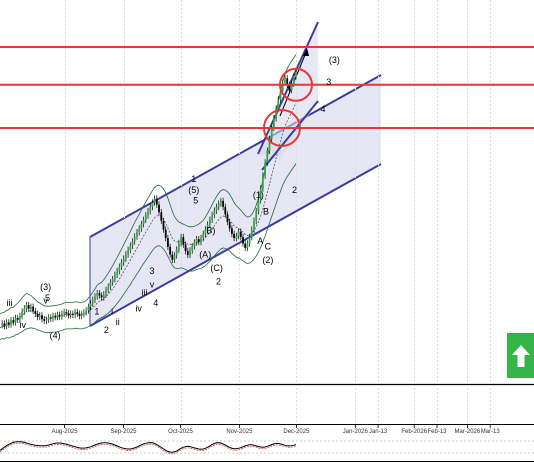 This screenshot has width=534, height=462. Describe the element at coordinates (282, 128) in the screenshot. I see `highlight-circle-lower` at that location.